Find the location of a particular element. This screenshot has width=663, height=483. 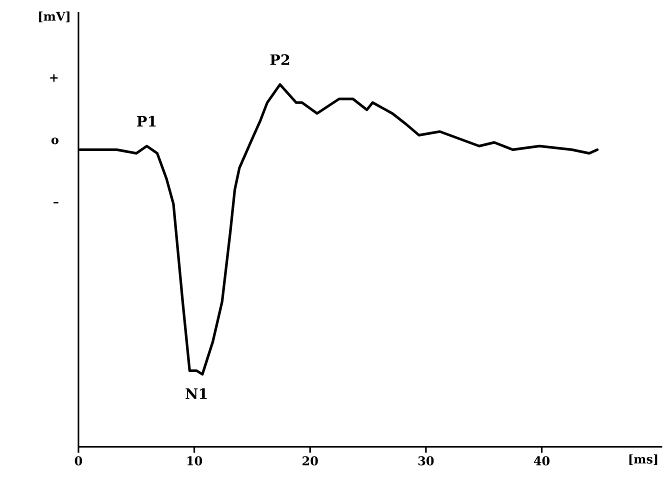

annotation: P1 is located at coordinates (146, 121).